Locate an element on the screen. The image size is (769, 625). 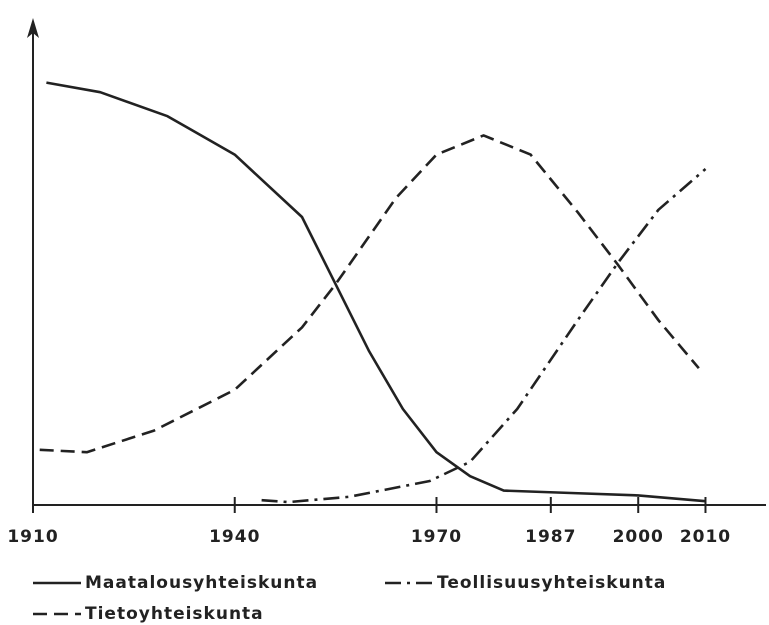
legend-label: Maatalousyhteiskunta is located at coordinates (201, 583).